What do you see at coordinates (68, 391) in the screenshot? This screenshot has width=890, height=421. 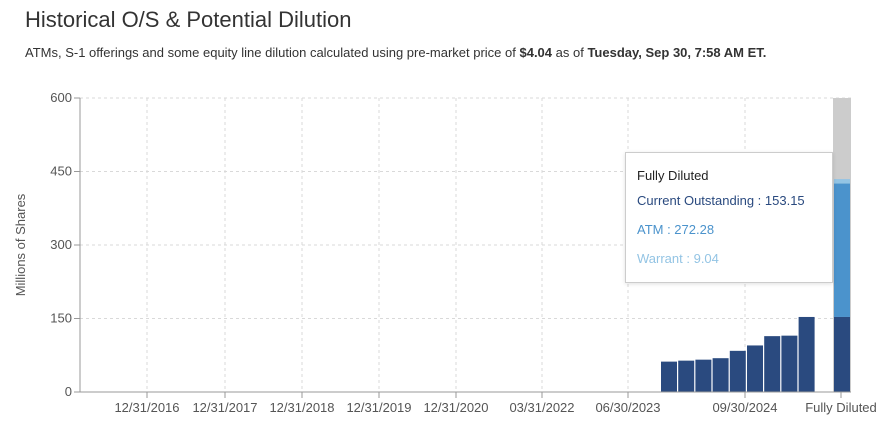 I see `y-tick-label: 0` at bounding box center [68, 391].